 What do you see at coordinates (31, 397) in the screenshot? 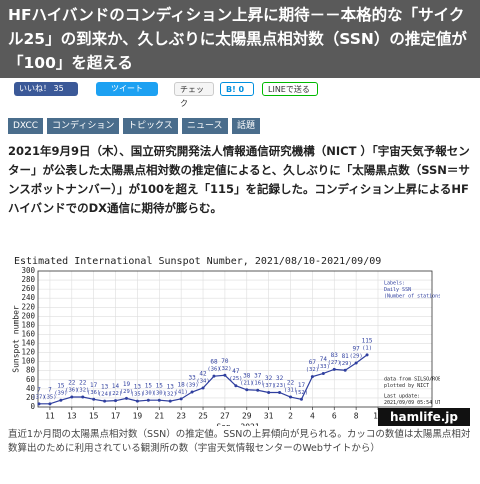
I see `y-tick-label: 20` at bounding box center [31, 397].